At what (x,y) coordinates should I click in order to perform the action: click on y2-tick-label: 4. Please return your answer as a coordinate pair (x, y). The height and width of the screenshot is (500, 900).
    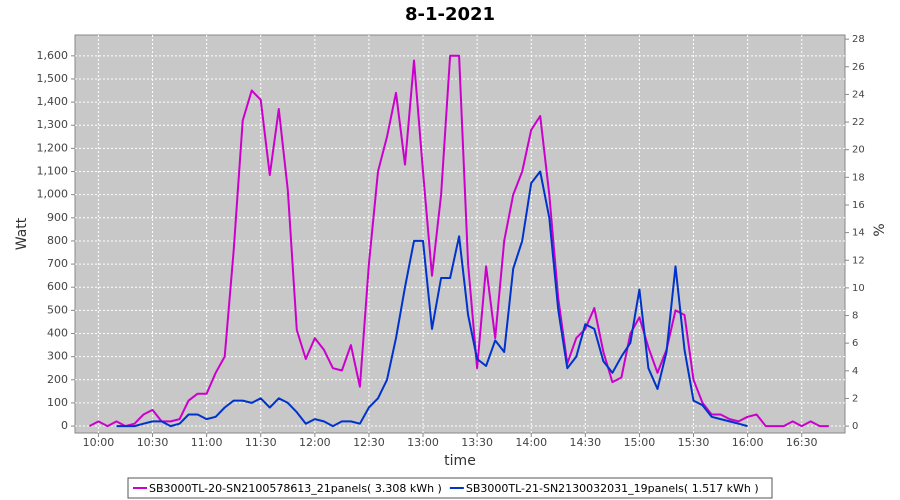
    Looking at the image, I should click on (855, 371).